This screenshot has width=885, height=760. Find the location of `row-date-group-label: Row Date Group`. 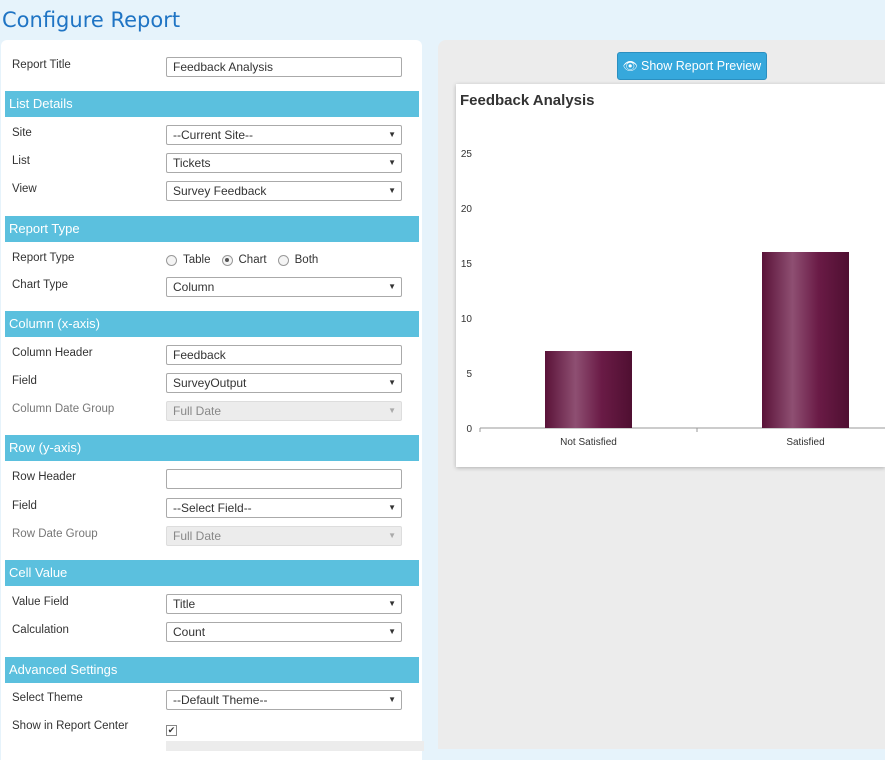

row-date-group-label: Row Date Group is located at coordinates (55, 534).